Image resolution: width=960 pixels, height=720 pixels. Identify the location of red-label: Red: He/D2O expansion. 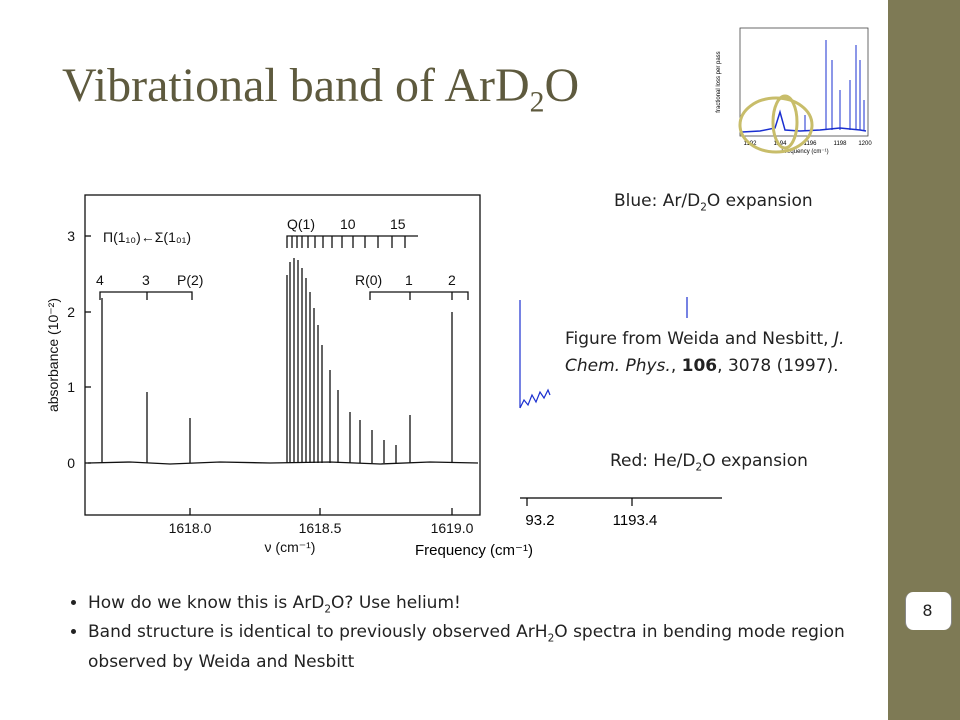
(709, 462).